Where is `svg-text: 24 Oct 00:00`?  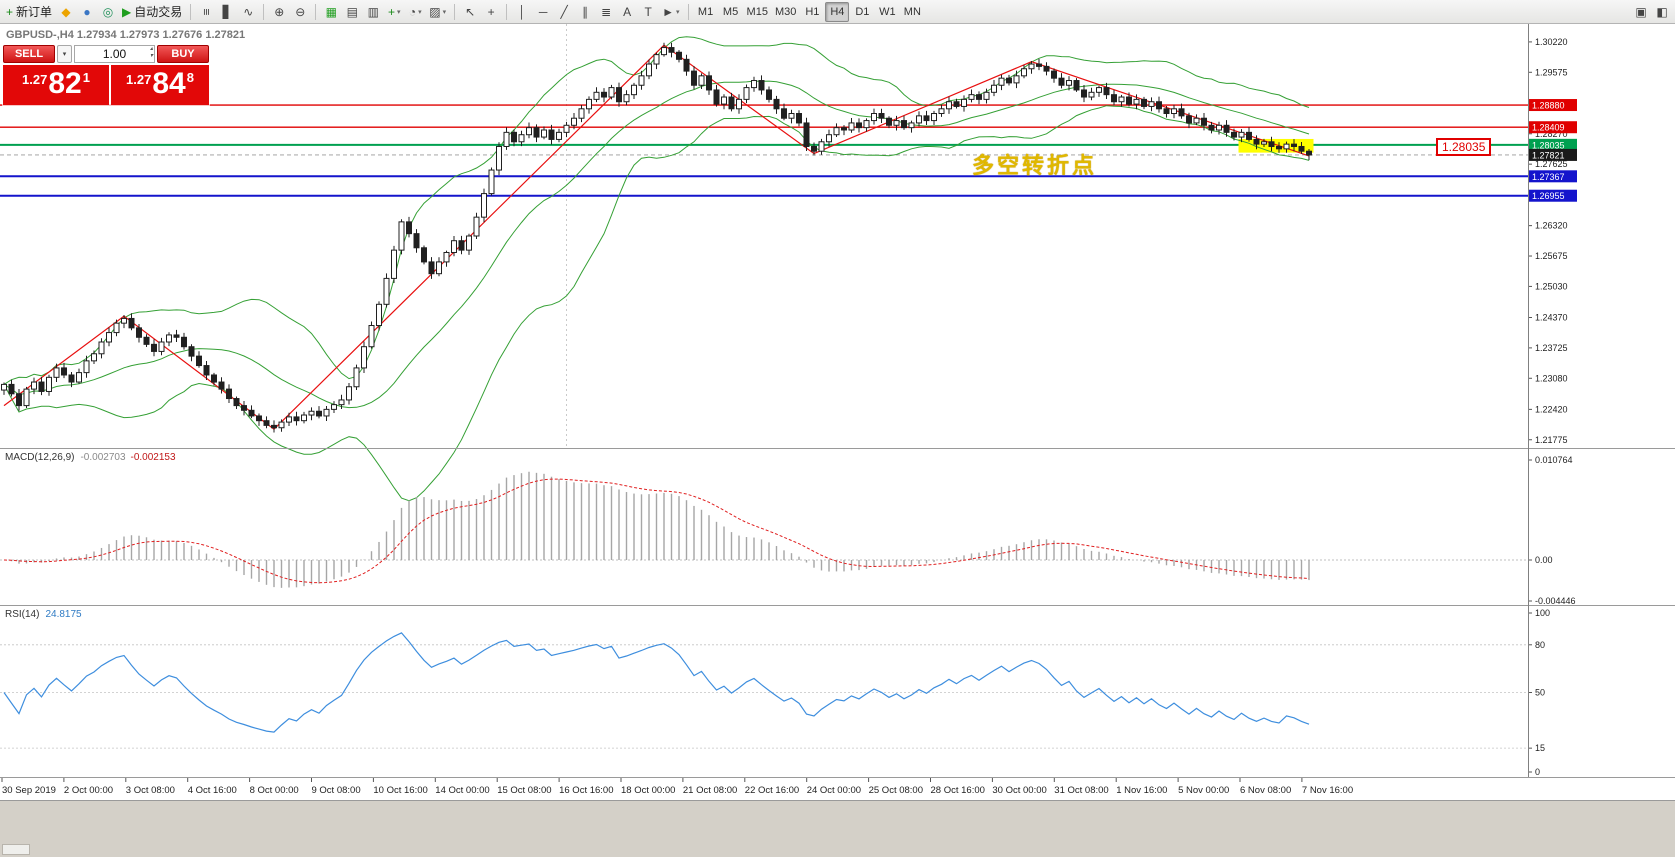 svg-text: 24 Oct 00:00 is located at coordinates (834, 790).